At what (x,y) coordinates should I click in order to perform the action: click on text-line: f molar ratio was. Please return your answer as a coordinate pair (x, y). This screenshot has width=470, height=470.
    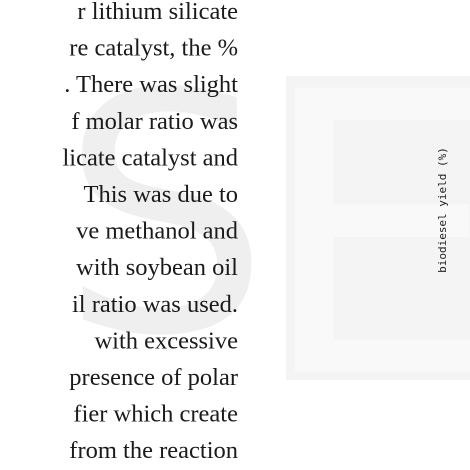
    Looking at the image, I should click on (154, 121).